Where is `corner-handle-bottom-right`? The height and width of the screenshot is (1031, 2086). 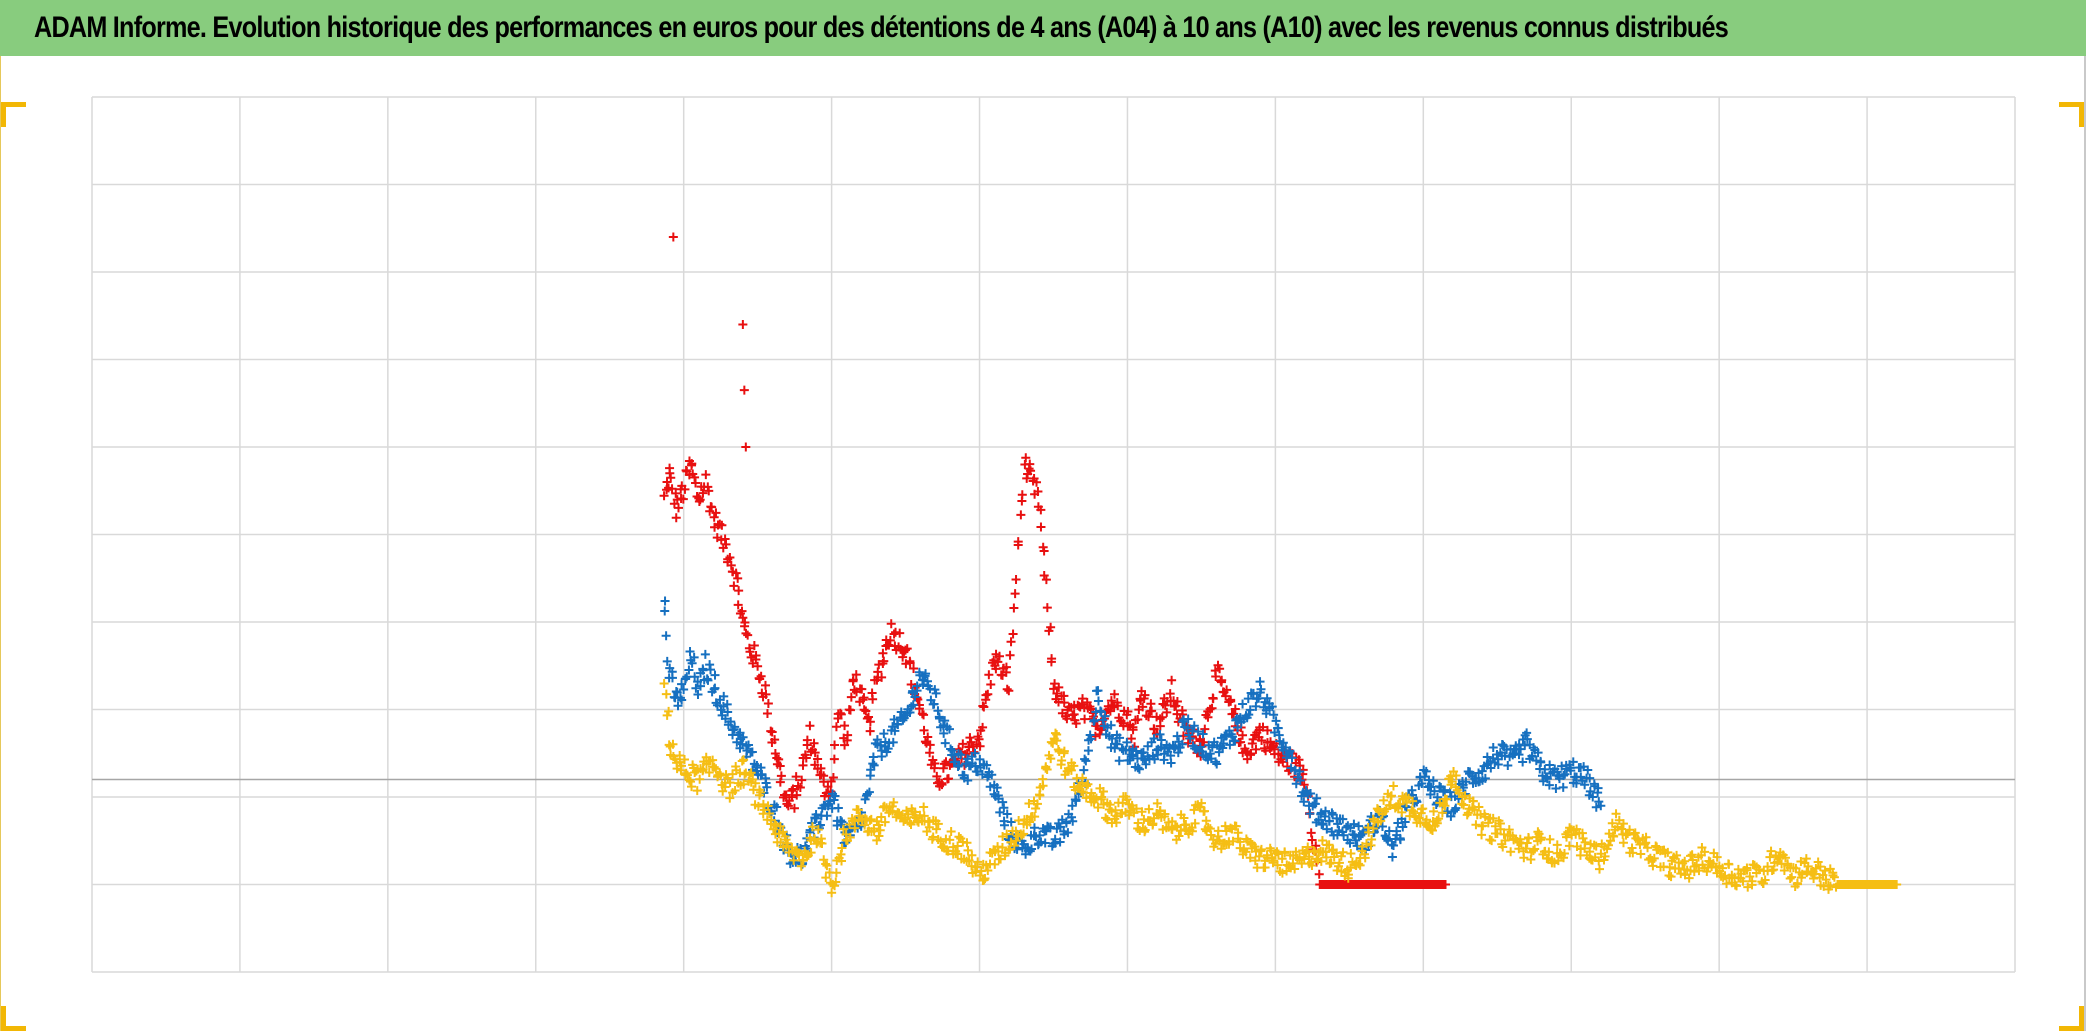 corner-handle-bottom-right is located at coordinates (2071, 1018).